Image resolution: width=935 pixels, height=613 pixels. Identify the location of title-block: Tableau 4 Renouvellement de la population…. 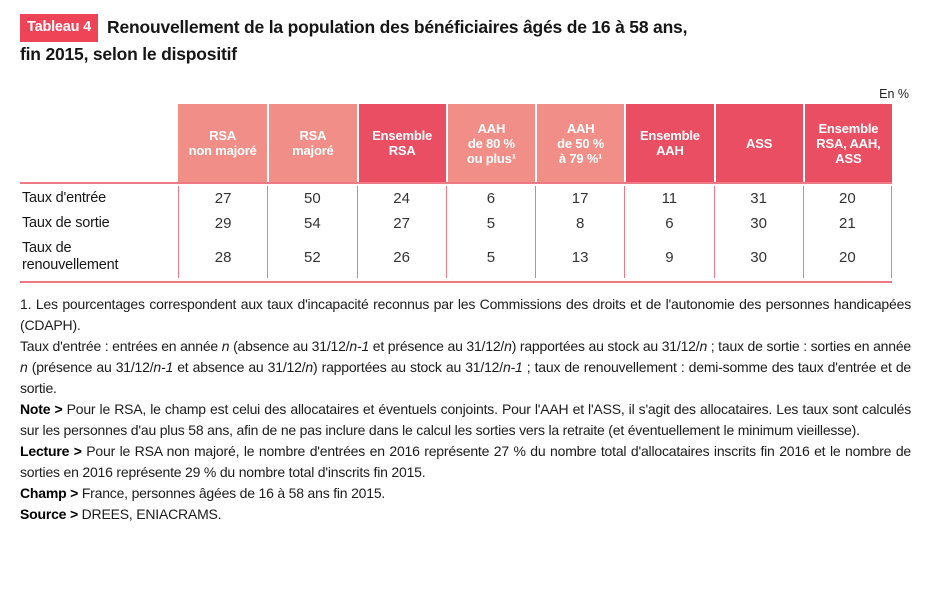
(465, 40).